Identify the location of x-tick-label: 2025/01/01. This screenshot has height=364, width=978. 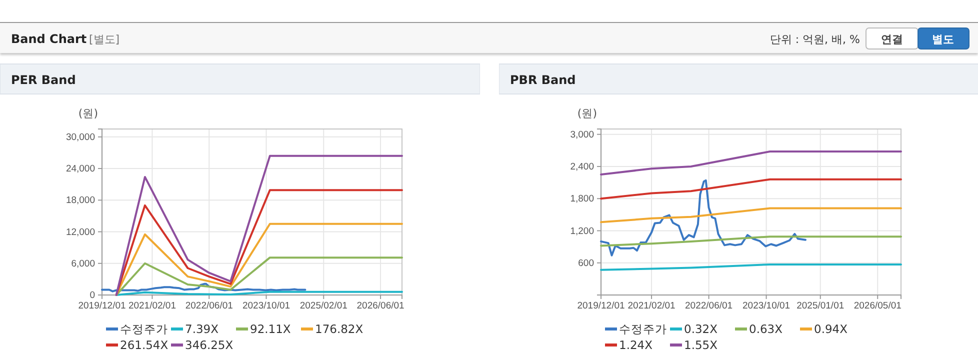
(820, 306).